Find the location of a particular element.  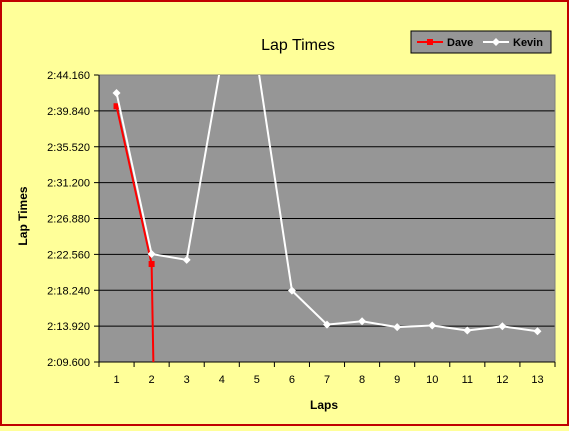

y-tick-label: 2:44.160 is located at coordinates (68, 76).